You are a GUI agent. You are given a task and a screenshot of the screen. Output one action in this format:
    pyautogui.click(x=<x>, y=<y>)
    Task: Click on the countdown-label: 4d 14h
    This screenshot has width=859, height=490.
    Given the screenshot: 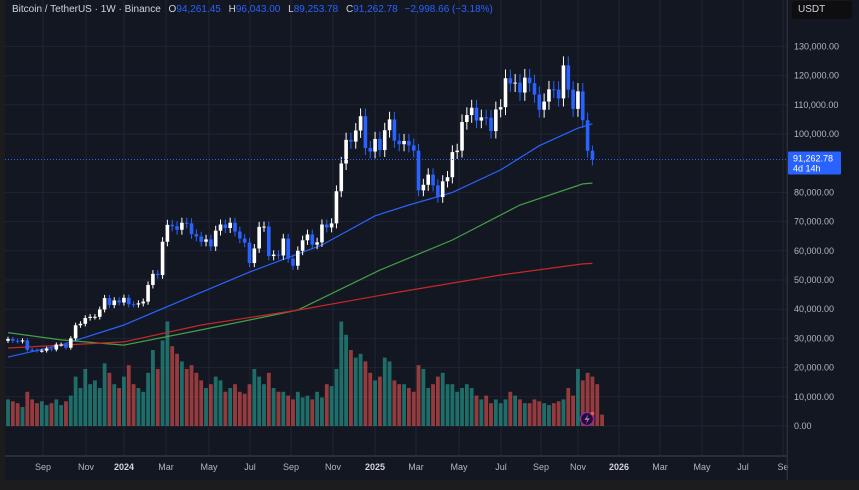 What is the action you would take?
    pyautogui.click(x=807, y=169)
    